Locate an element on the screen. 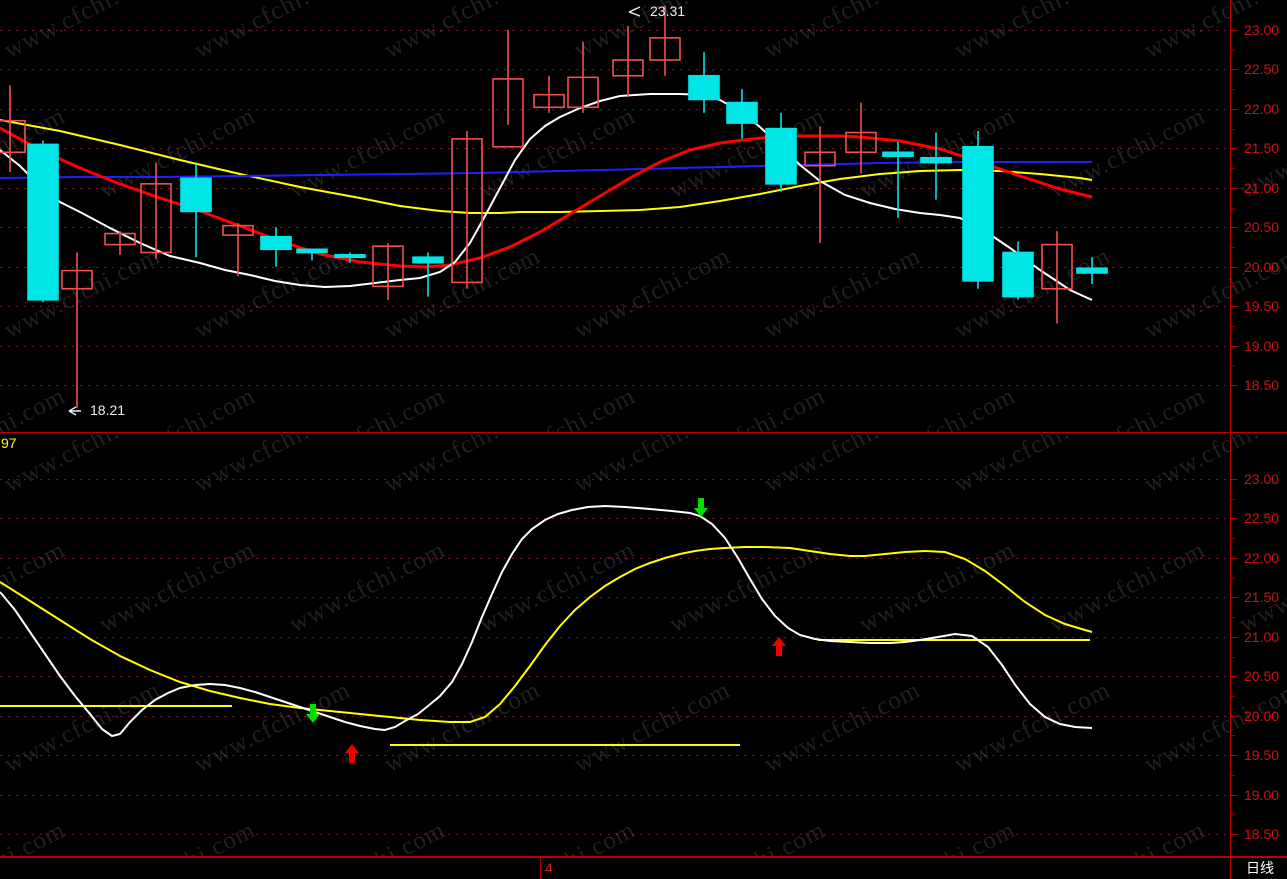 The height and width of the screenshot is (879, 1287). period-label: 日线 is located at coordinates (1260, 868).